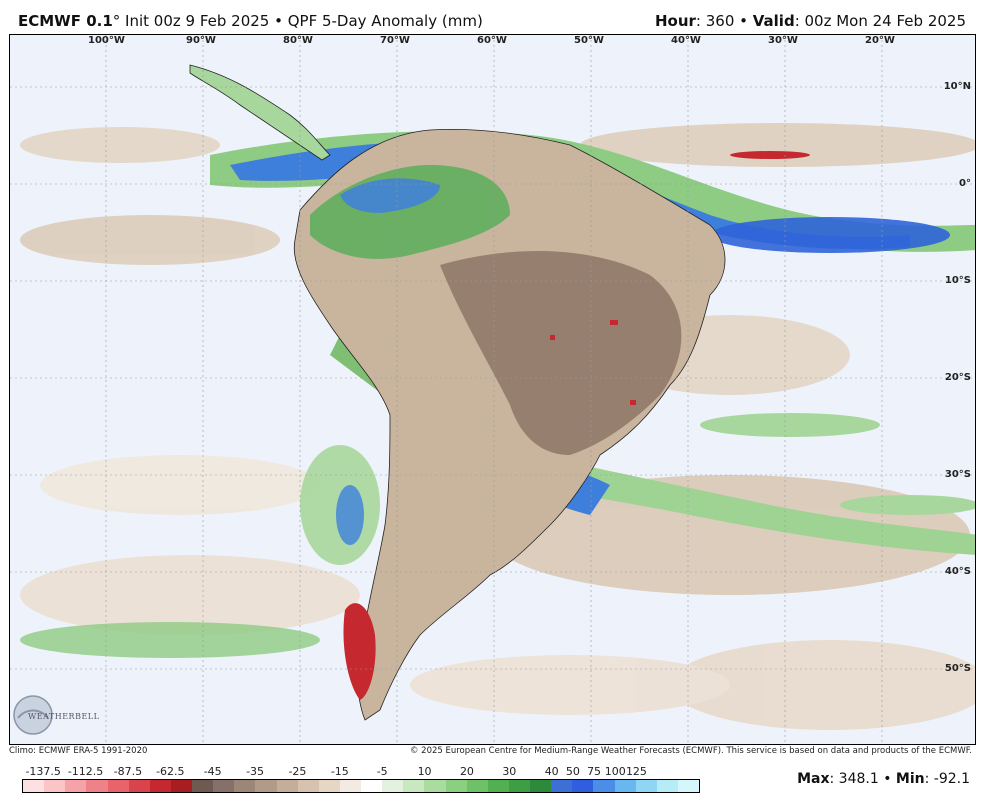 The image size is (984, 808). I want to click on colorbar, so click(361, 786).